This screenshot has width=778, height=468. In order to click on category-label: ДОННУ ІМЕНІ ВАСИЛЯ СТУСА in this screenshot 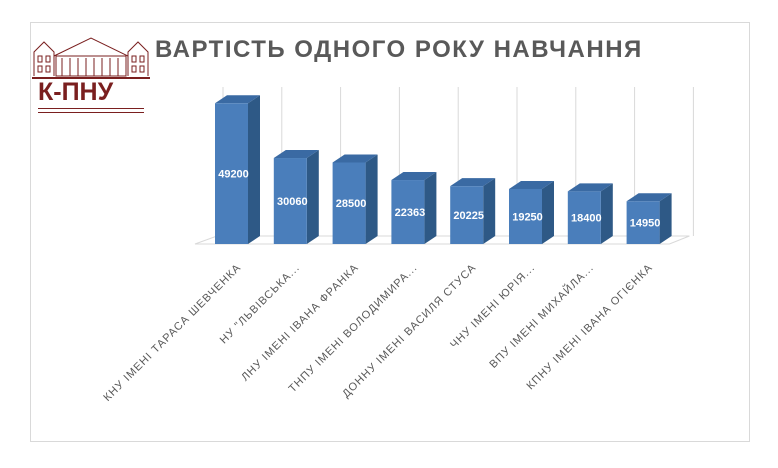, I will do `click(409, 331)`.